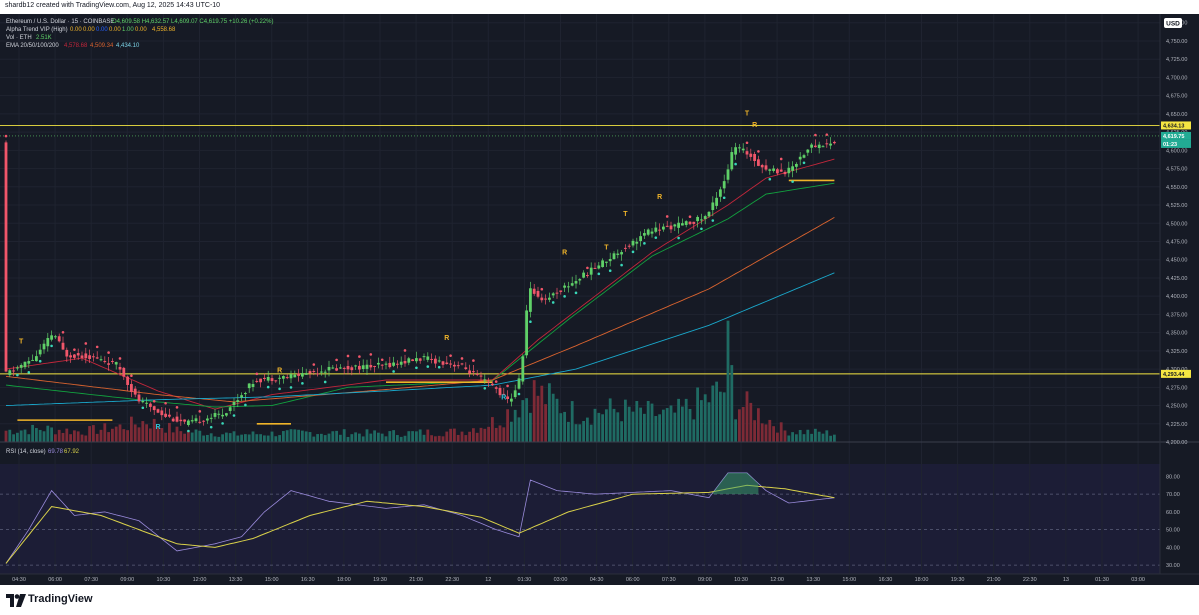  I want to click on price-tick-label: 4,475.00, so click(1176, 242).